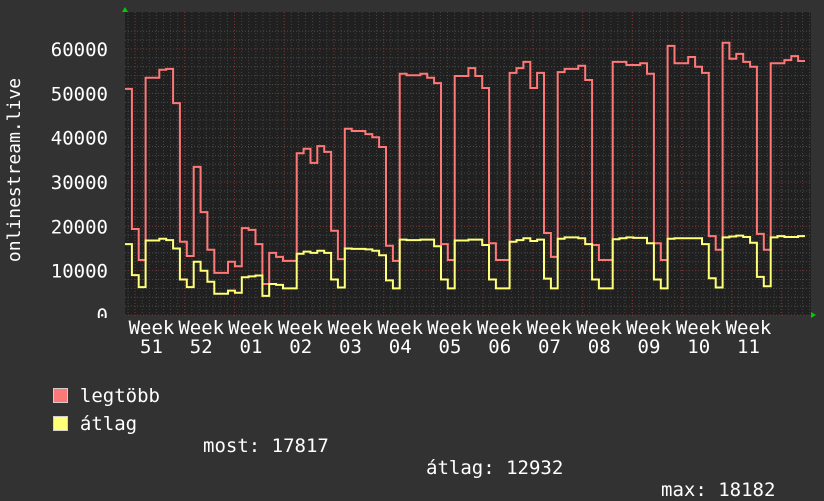 The image size is (824, 501). I want to click on y-tick-label: 30000, so click(79, 183).